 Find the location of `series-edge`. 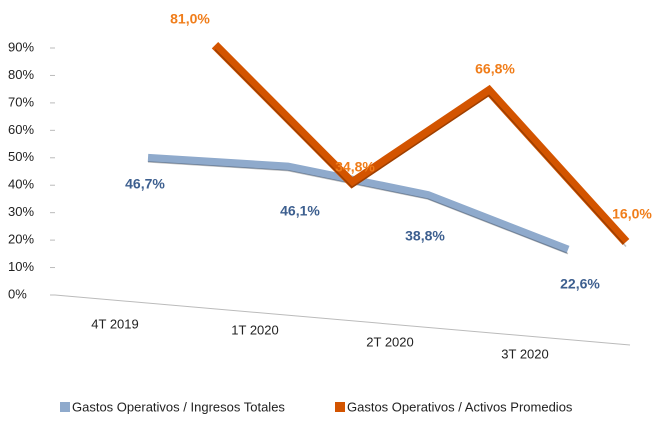

series-edge is located at coordinates (358, 208).